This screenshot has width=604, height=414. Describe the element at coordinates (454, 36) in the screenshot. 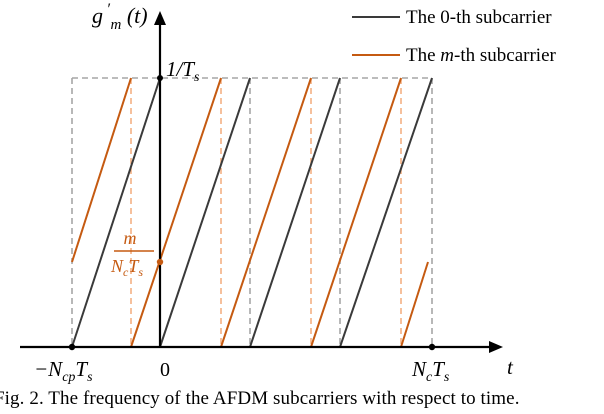

I see `legend: The 0-th subcarrier The m-th subcarrier` at that location.